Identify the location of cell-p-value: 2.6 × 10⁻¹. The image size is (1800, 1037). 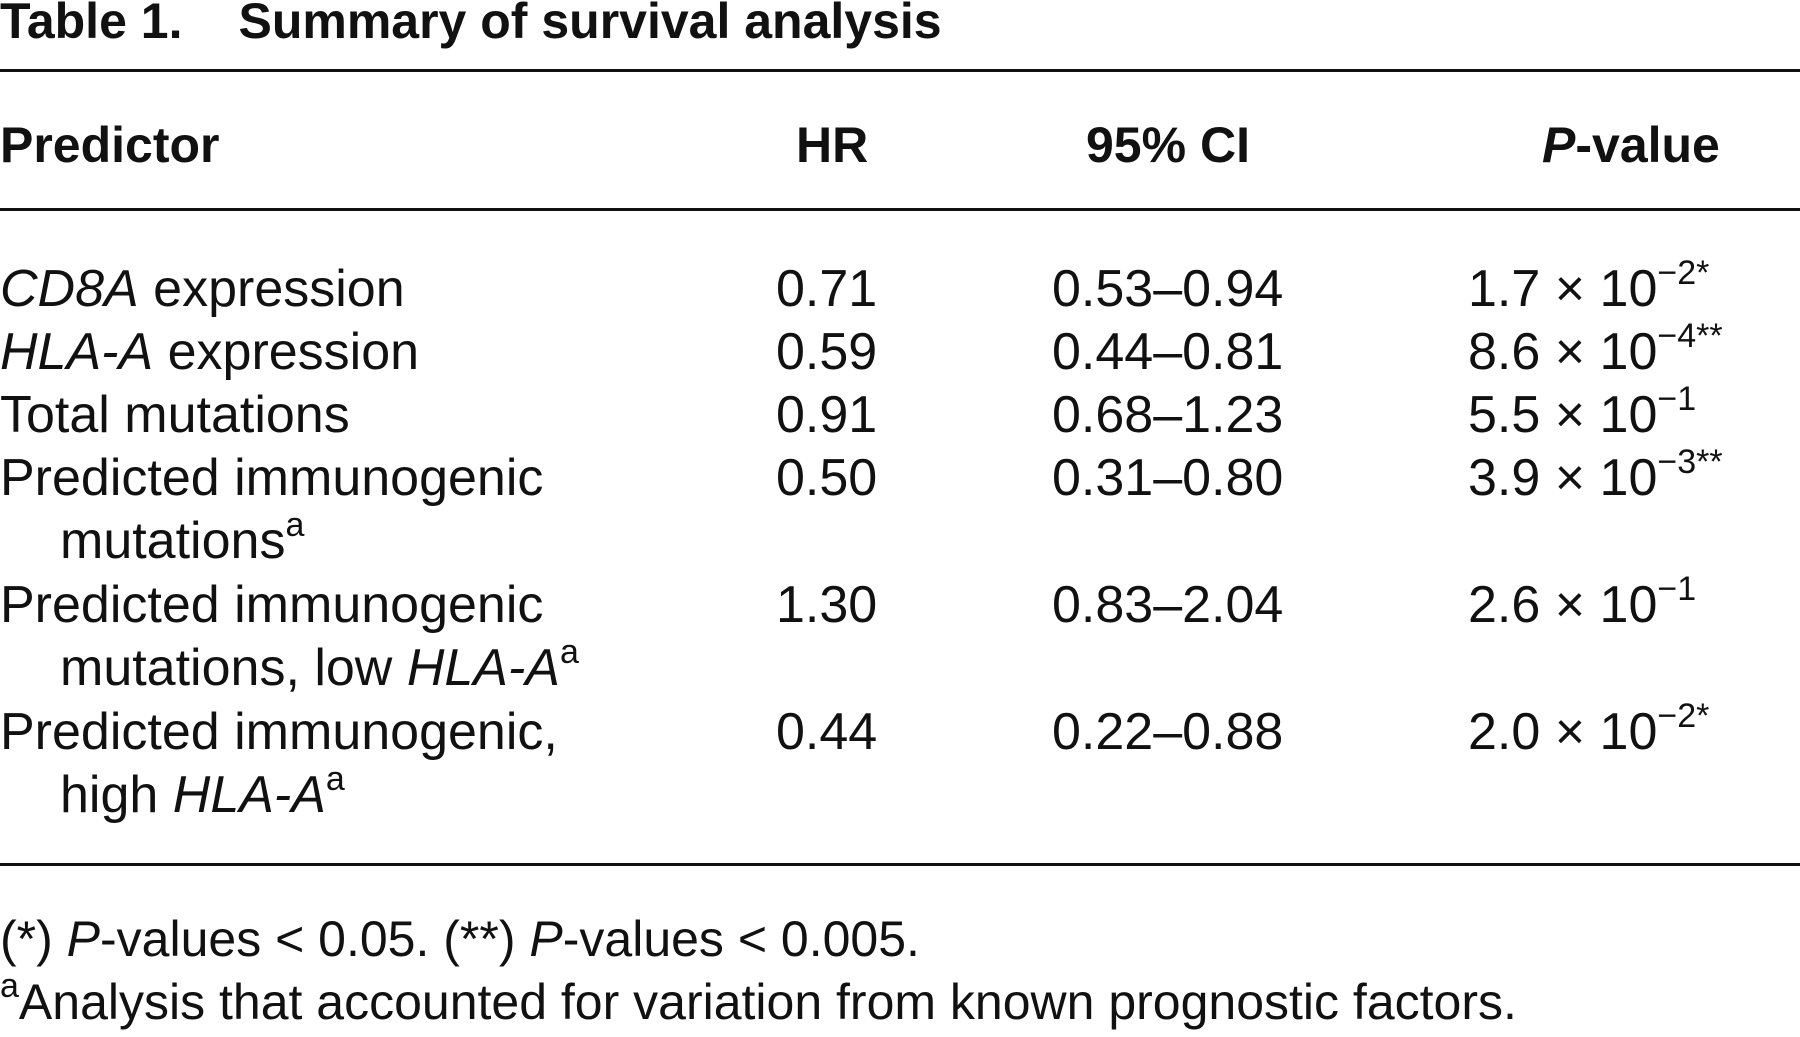
(1582, 604).